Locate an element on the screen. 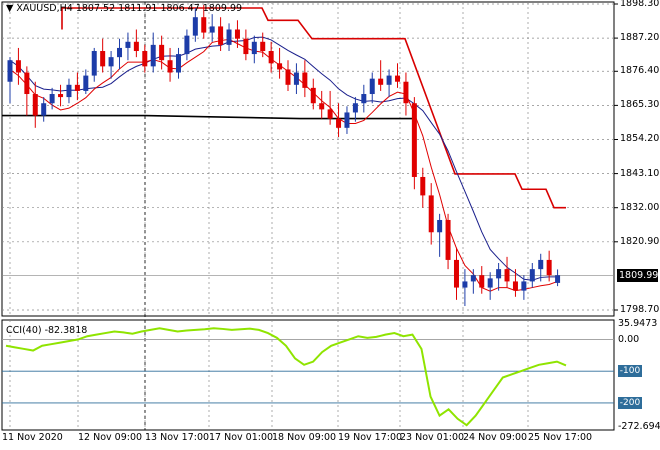 The image size is (660, 450). price-tick-label: 1843.10 is located at coordinates (640, 173).